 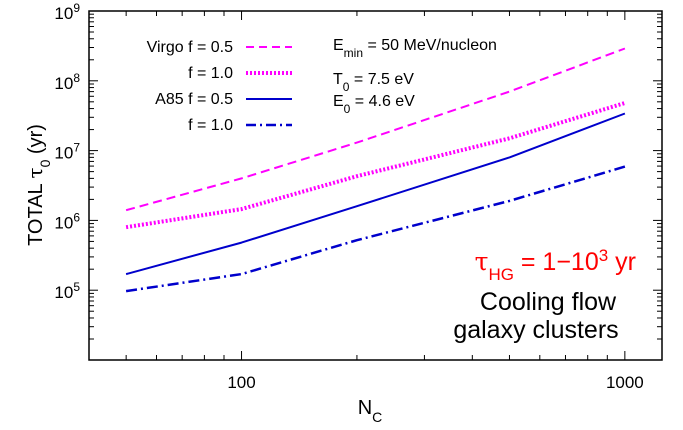 What do you see at coordinates (210, 73) in the screenshot?
I see `legend-label-virgo-f10: f = 1.0` at bounding box center [210, 73].